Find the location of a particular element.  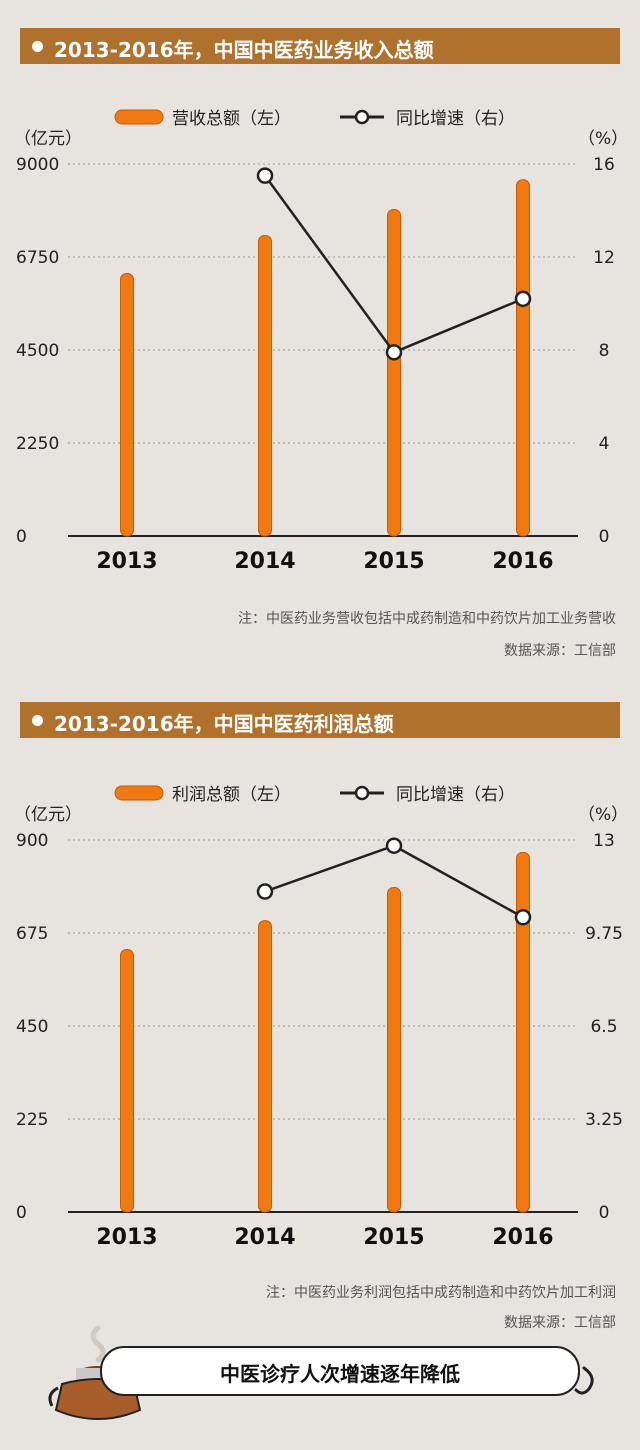

y-right-tick-label: 6.5 is located at coordinates (603, 1027).